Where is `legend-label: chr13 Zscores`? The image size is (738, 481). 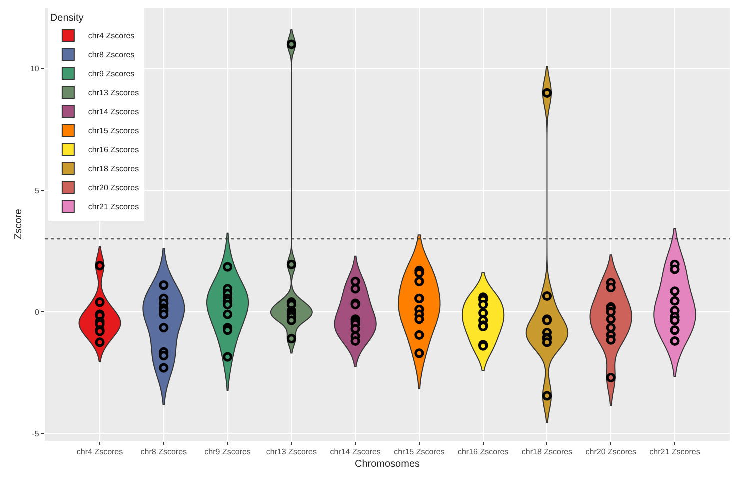
legend-label: chr13 Zscores is located at coordinates (114, 93).